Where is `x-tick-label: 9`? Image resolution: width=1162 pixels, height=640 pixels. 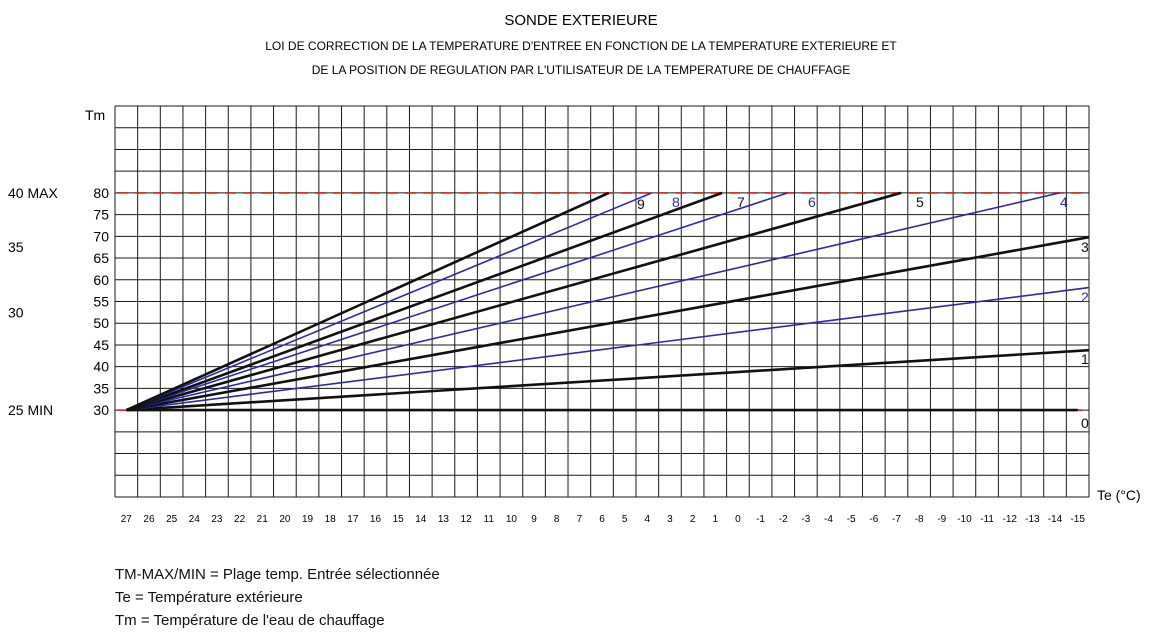 x-tick-label: 9 is located at coordinates (534, 519).